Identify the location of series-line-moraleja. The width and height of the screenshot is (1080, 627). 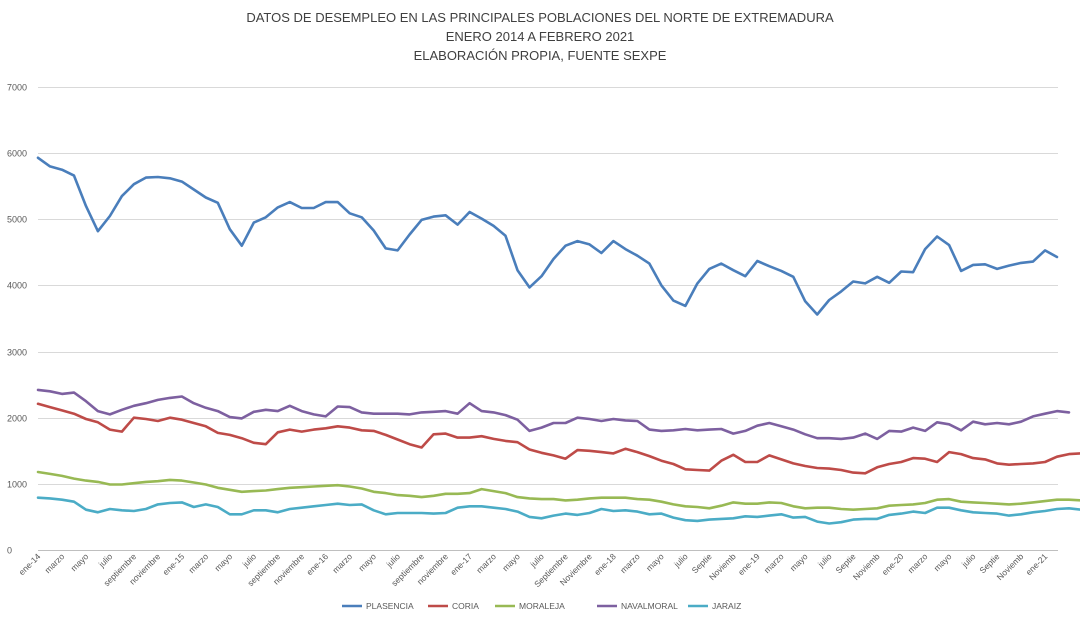
(558, 491).